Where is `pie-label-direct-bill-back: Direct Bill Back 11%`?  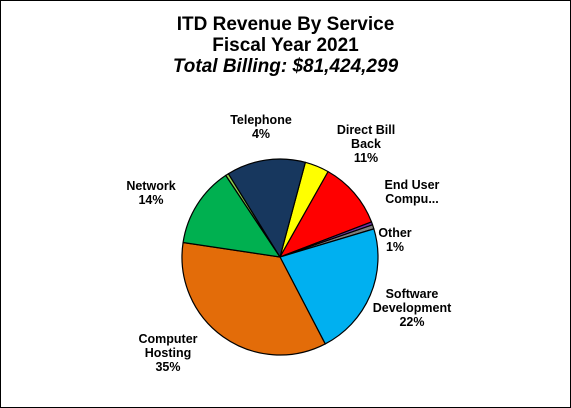
pie-label-direct-bill-back: Direct Bill Back 11% is located at coordinates (366, 144).